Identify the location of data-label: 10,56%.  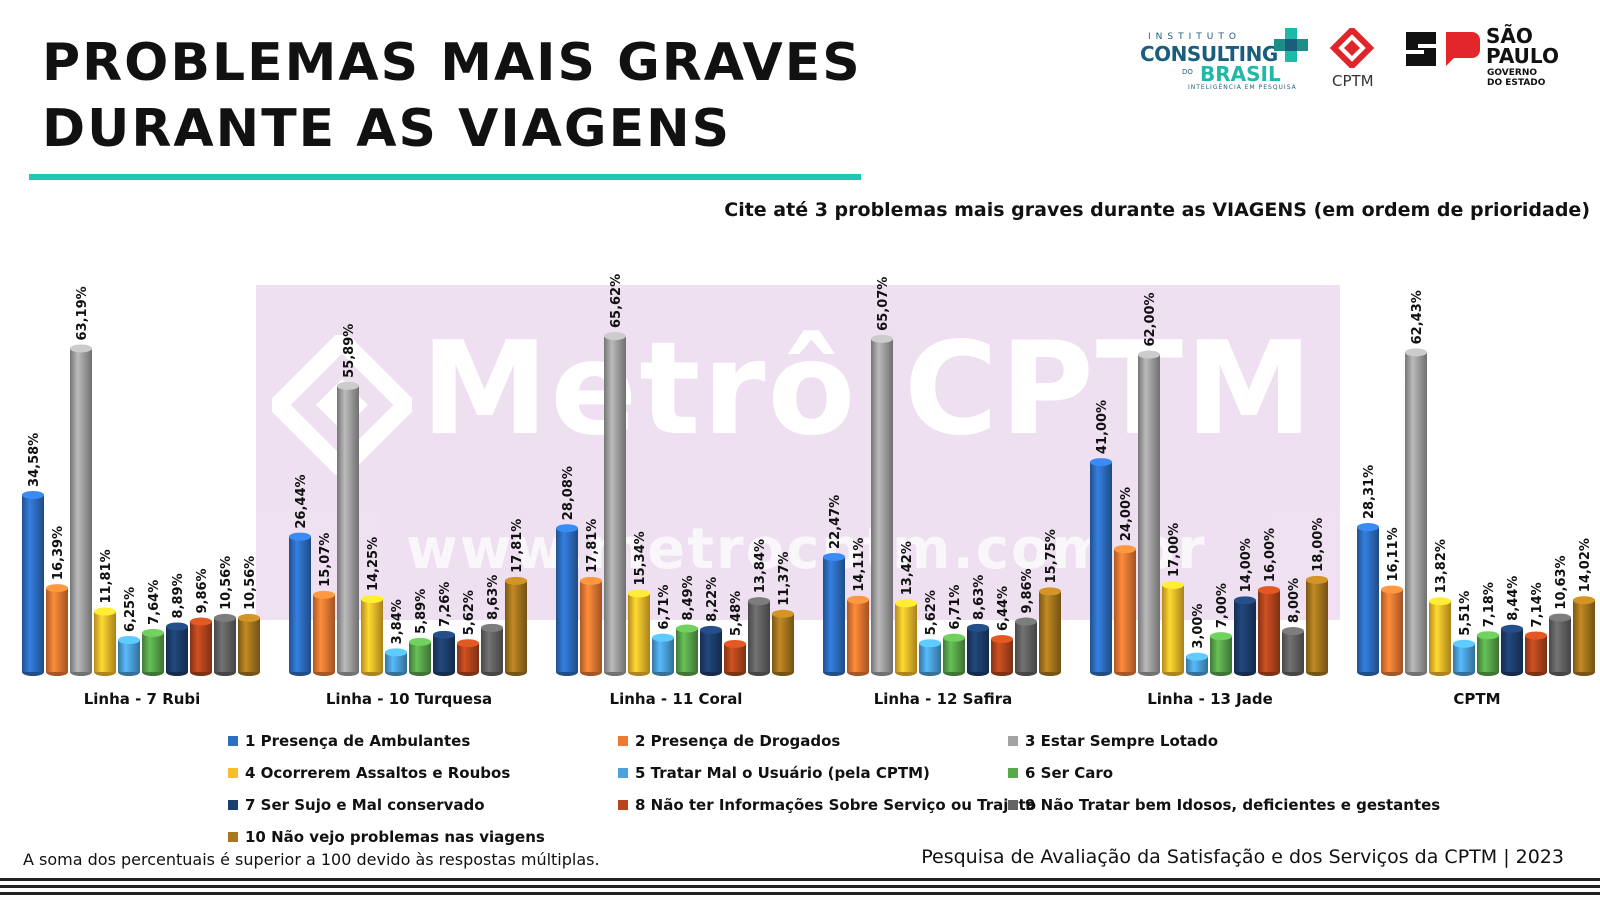
(250, 583).